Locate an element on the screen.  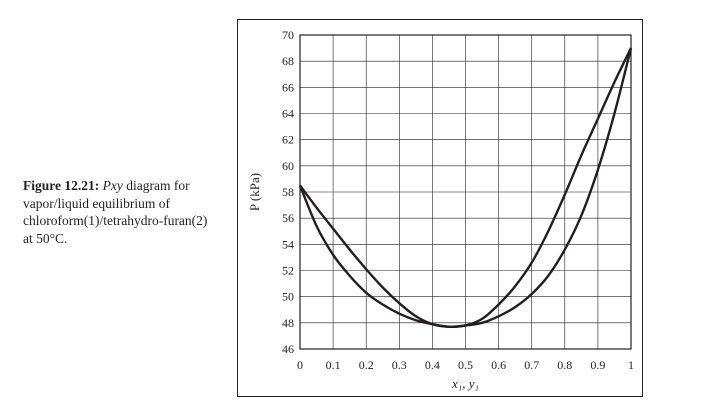
y-tick-label: 58 is located at coordinates (288, 192).